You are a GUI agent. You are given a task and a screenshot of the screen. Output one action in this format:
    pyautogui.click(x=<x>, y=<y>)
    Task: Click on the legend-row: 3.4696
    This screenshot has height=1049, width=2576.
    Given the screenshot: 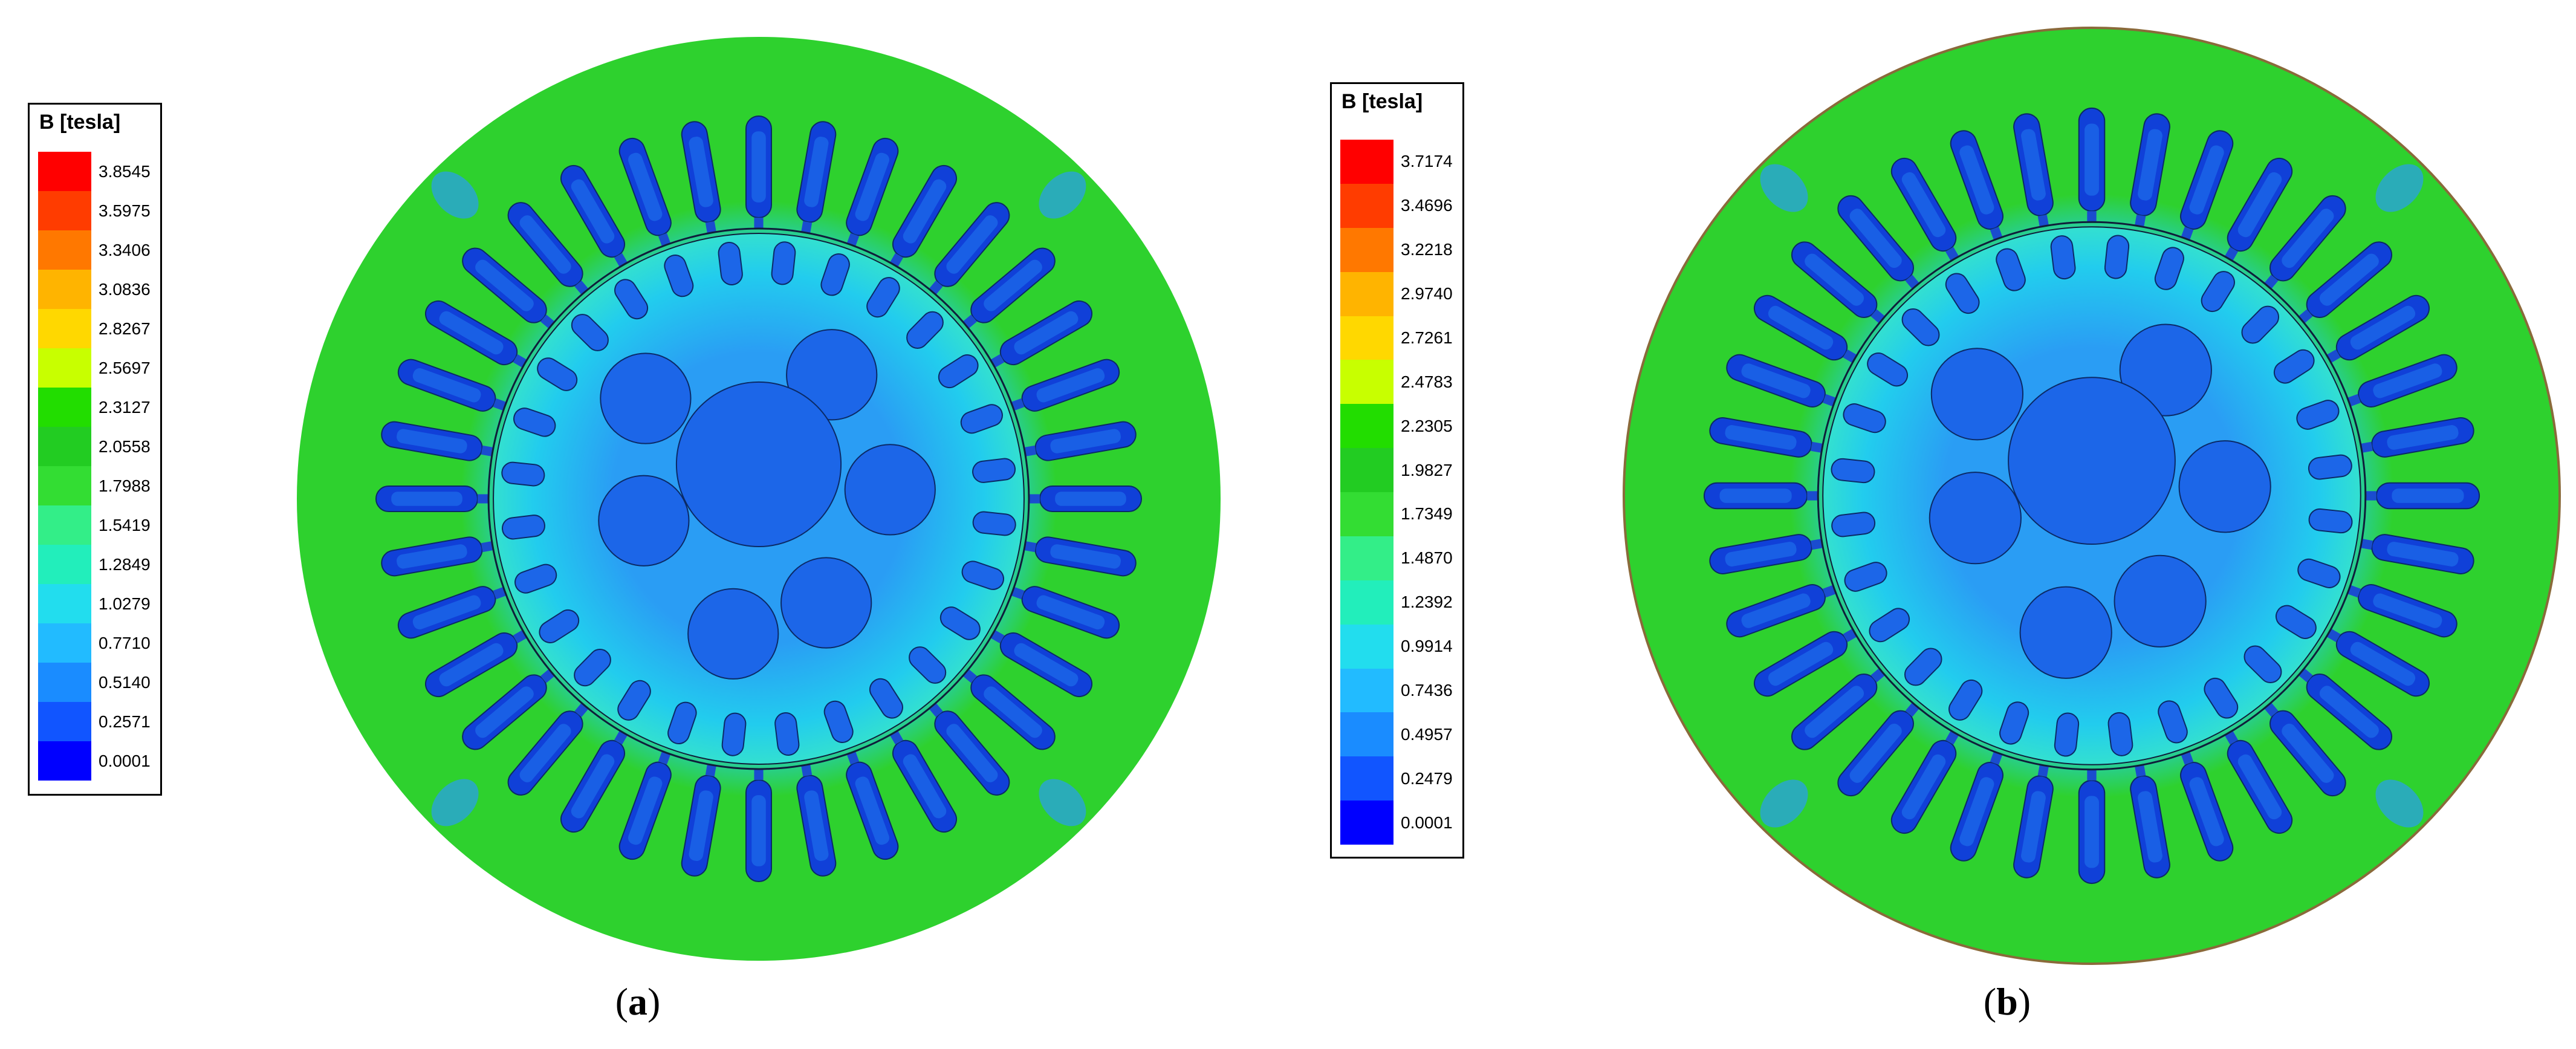 What is the action you would take?
    pyautogui.click(x=1401, y=205)
    